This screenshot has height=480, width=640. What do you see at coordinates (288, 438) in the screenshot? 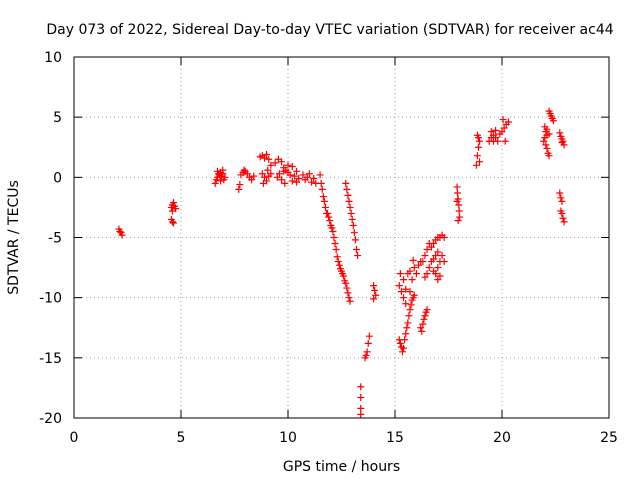
I see `x-tick-label: 10` at bounding box center [288, 438].